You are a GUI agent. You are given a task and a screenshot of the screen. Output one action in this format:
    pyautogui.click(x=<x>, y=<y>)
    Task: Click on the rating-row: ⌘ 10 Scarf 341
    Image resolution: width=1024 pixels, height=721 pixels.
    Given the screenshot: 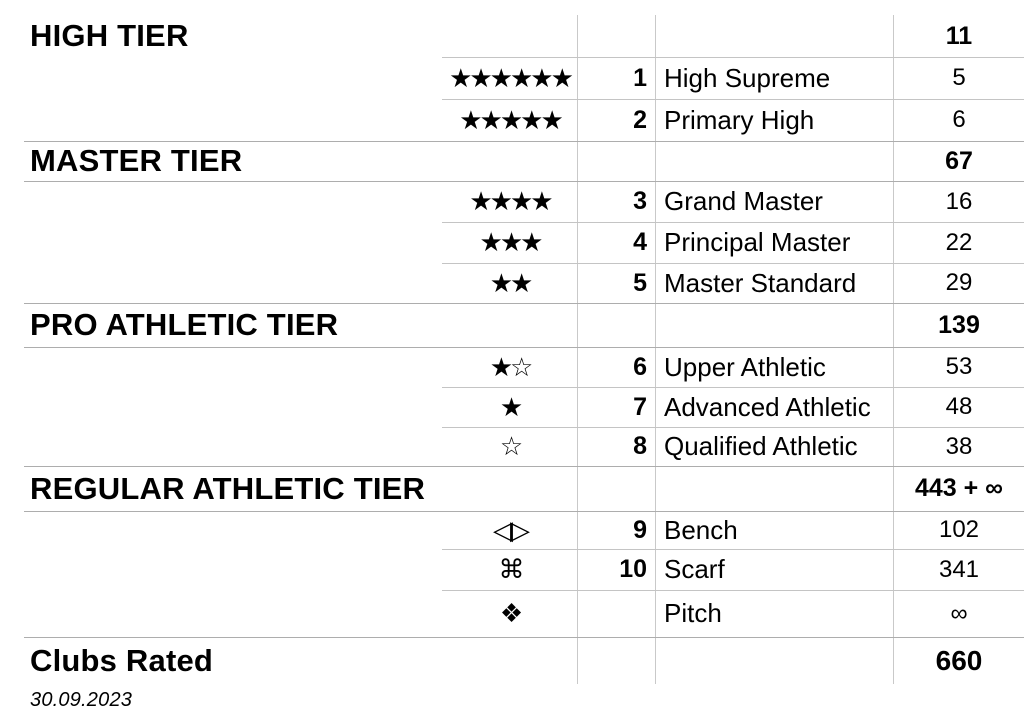 What is the action you would take?
    pyautogui.click(x=512, y=569)
    